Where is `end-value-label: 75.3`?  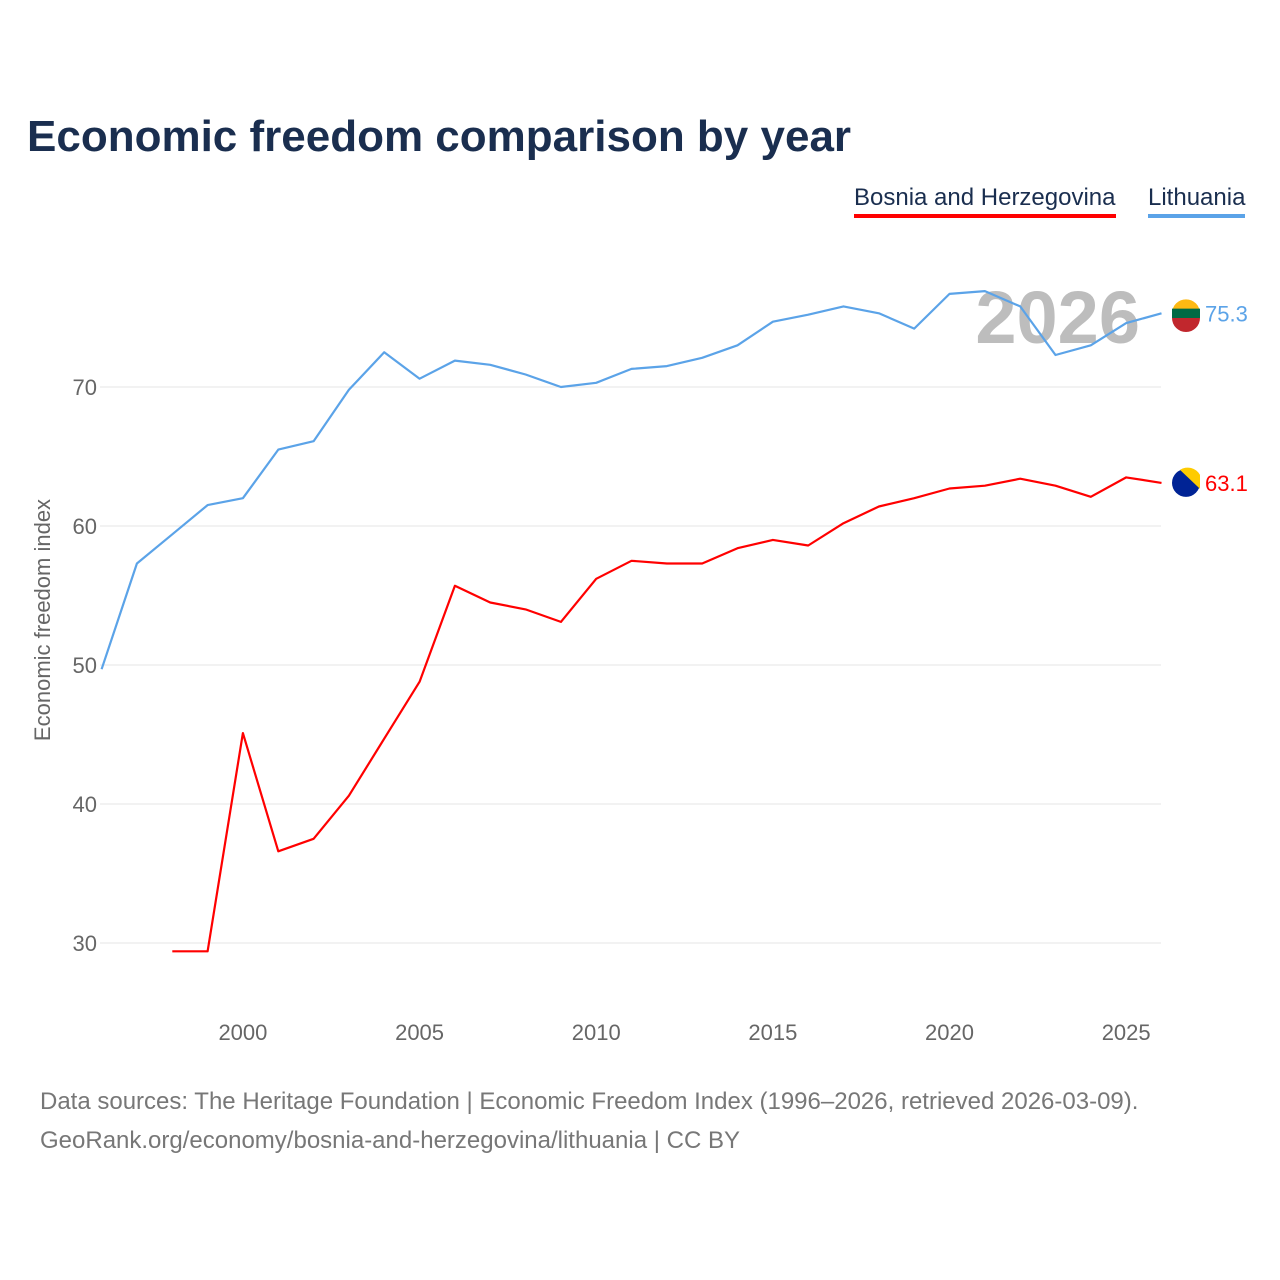
end-value-label: 75.3 is located at coordinates (1226, 313).